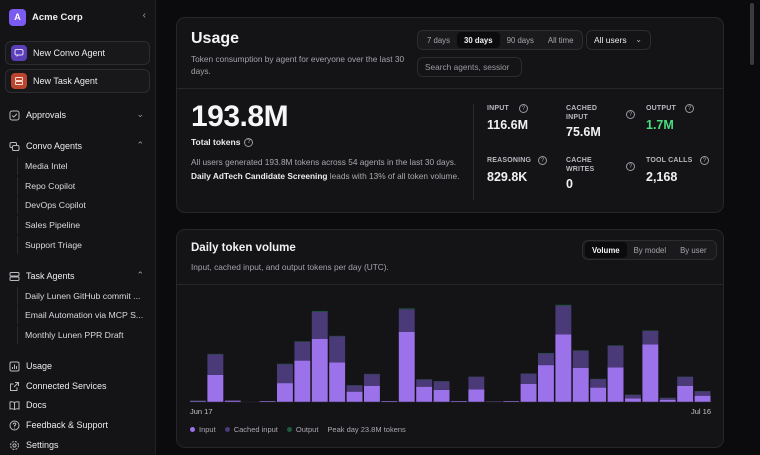 This screenshot has width=760, height=455. What do you see at coordinates (650, 250) in the screenshot?
I see `view-by-model: By model` at bounding box center [650, 250].